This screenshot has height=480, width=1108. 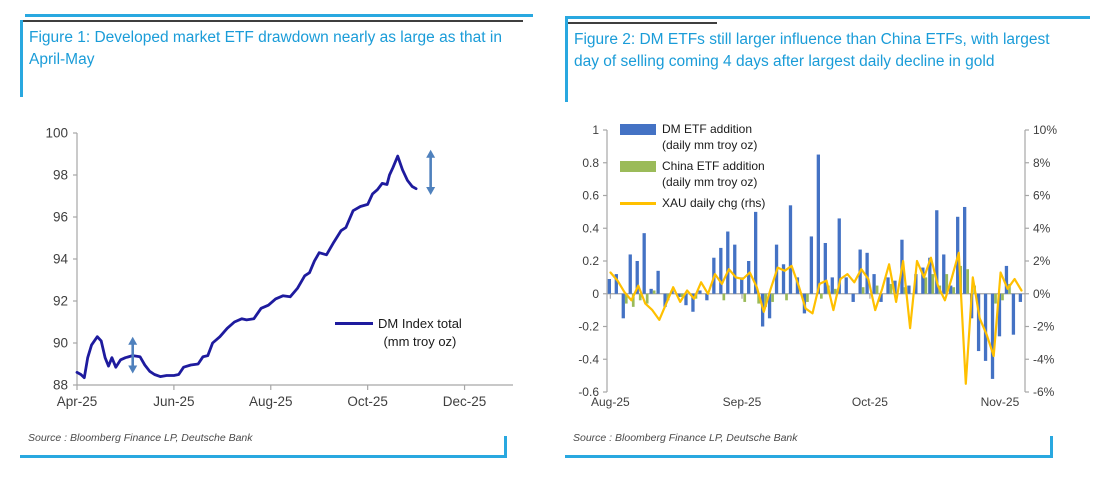 What do you see at coordinates (710, 181) in the screenshot?
I see `china-etf-legend-line2: (daily mm troy oz)` at bounding box center [710, 181].